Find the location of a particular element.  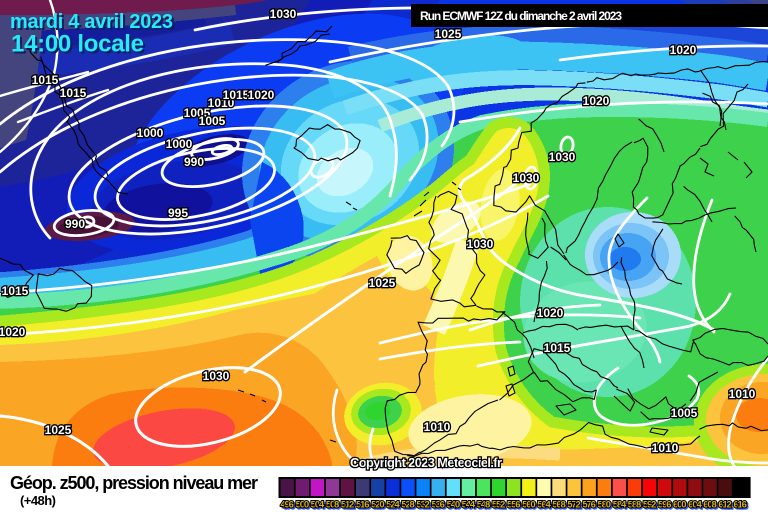

svg-text: (+48h) is located at coordinates (38, 500).